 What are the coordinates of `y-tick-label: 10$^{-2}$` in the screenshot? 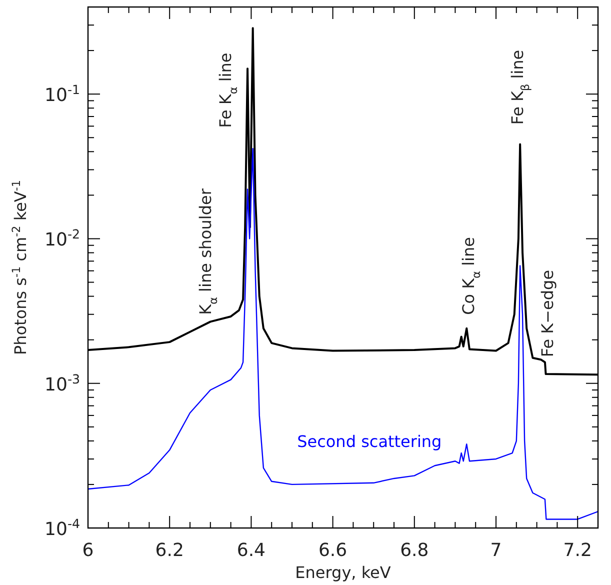 It's located at (62, 238).